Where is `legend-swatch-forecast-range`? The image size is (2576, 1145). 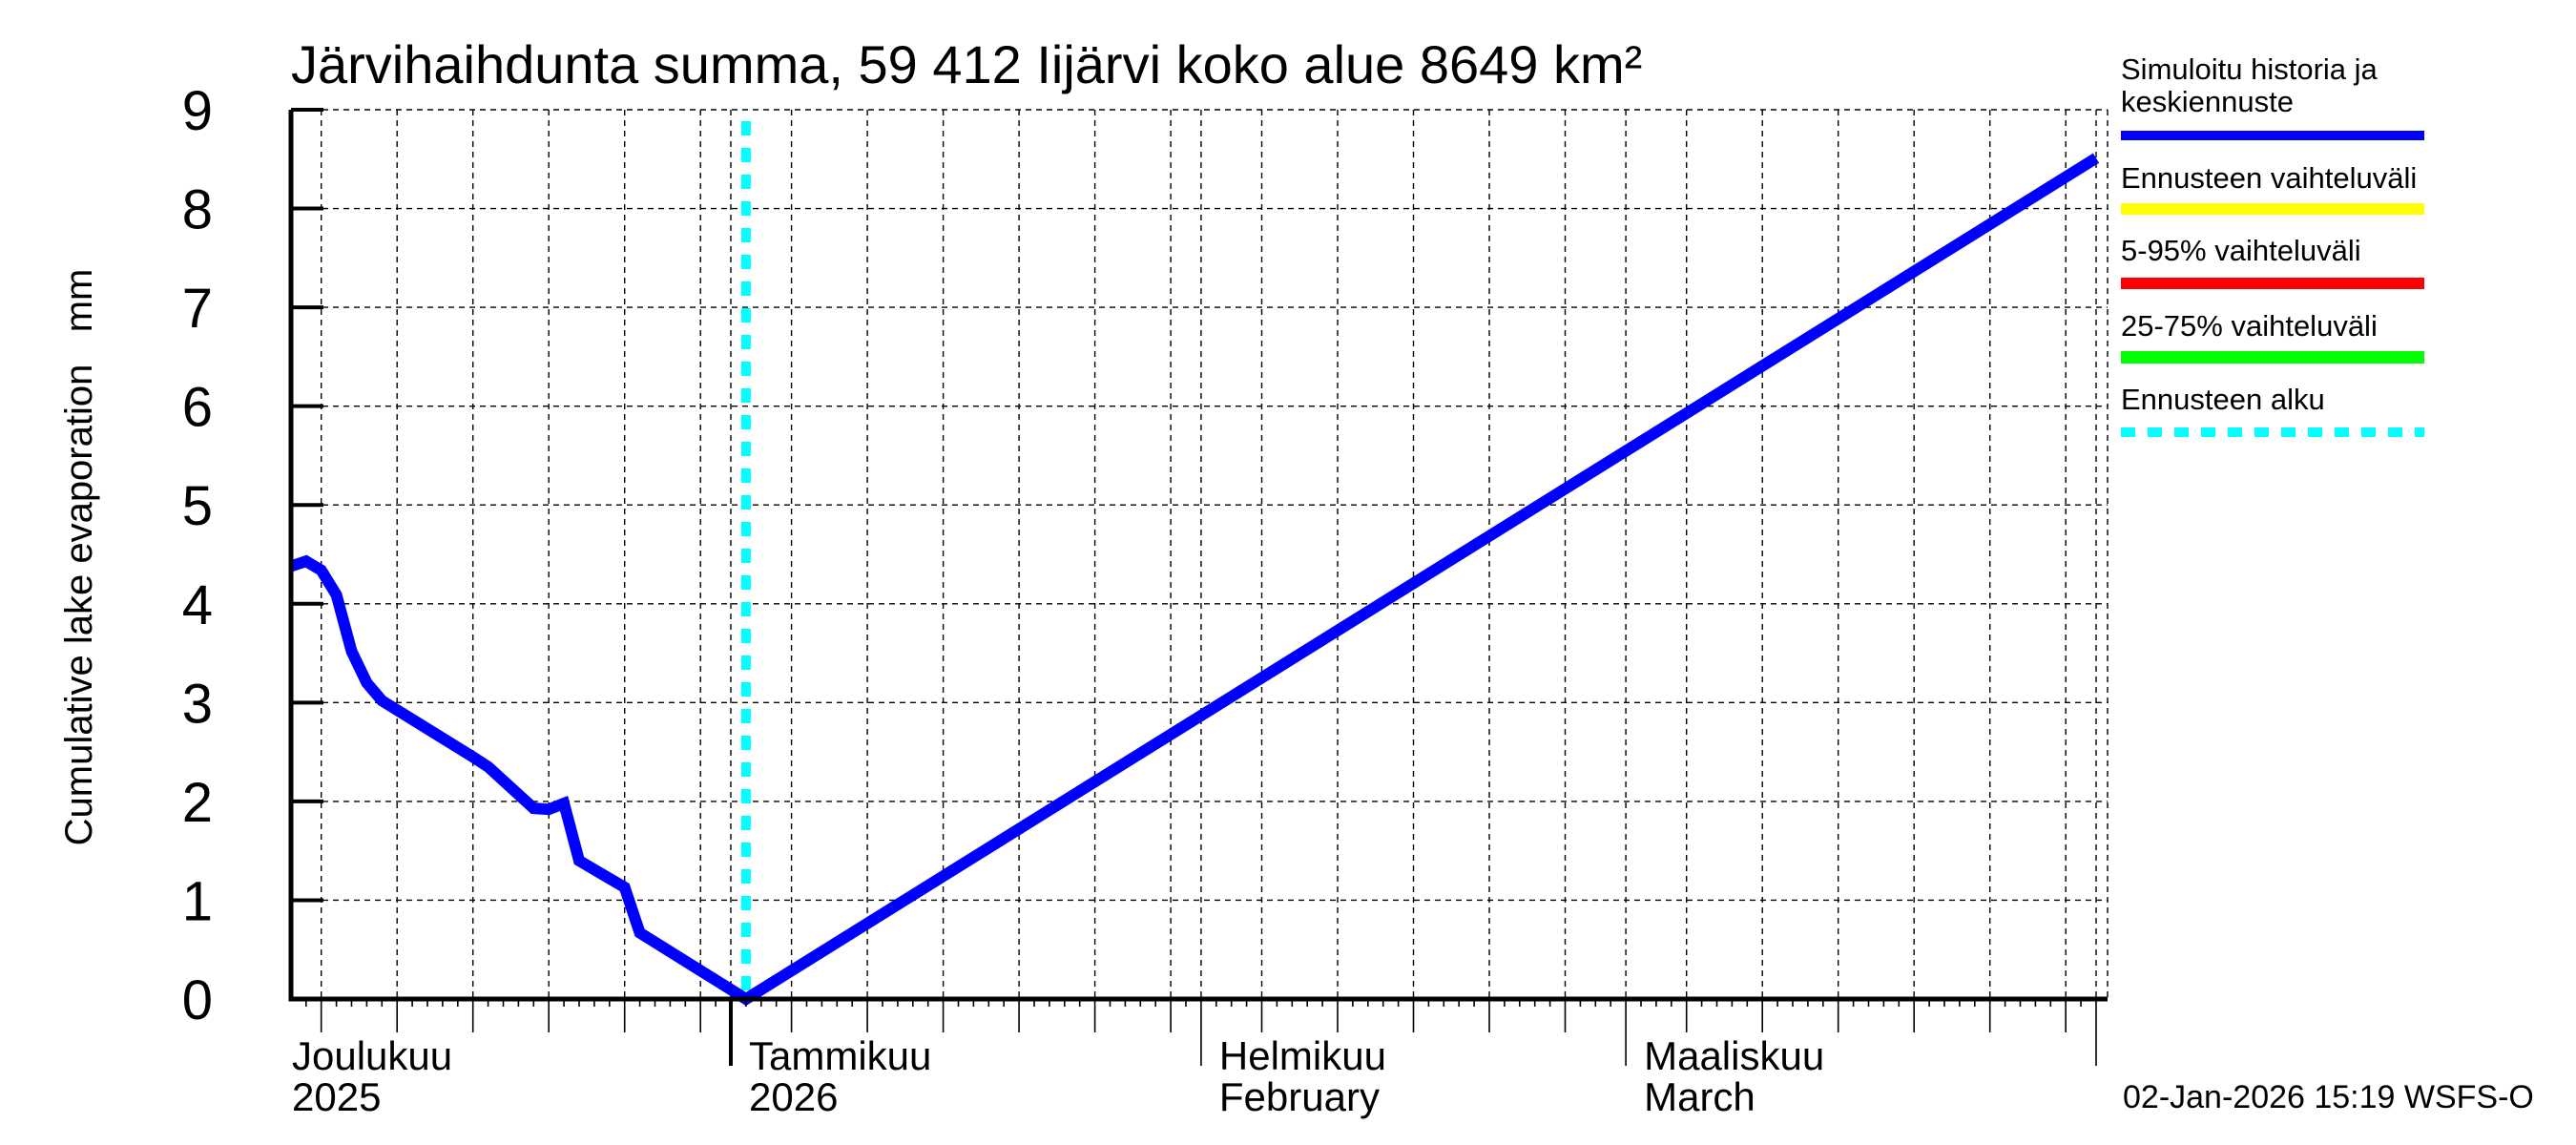 legend-swatch-forecast-range is located at coordinates (2272, 209).